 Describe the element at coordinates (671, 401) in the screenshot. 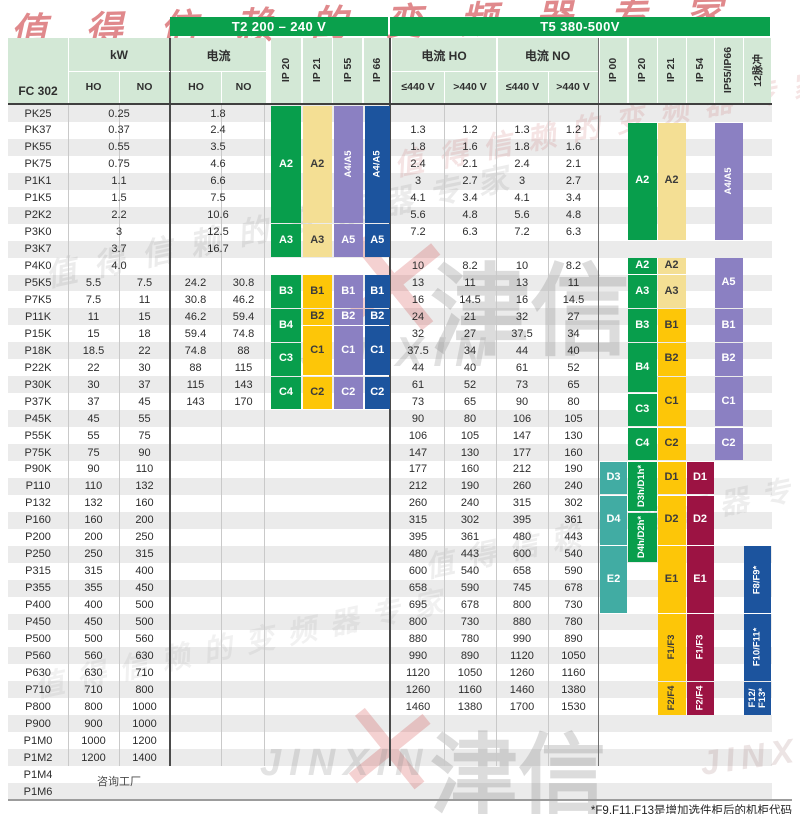

I see `frame-block-c1: C1` at that location.